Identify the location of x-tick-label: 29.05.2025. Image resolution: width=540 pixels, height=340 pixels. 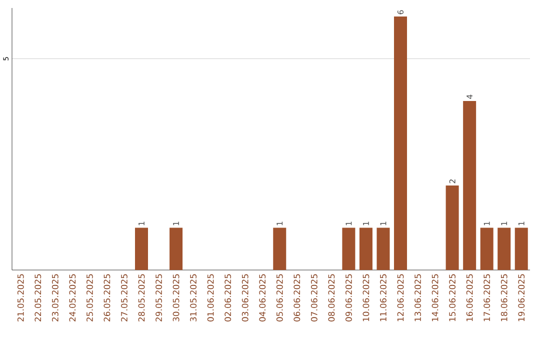
(159, 298).